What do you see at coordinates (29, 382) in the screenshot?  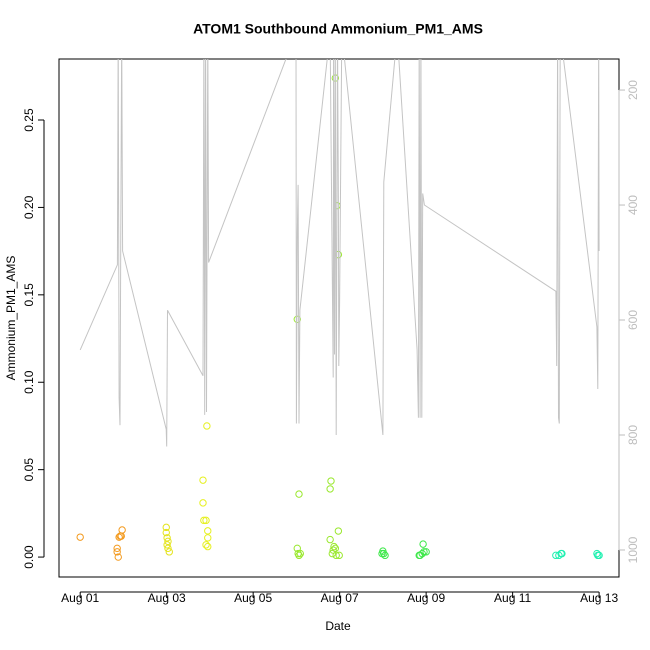 I see `y-tick-label: 0.10` at bounding box center [29, 382].